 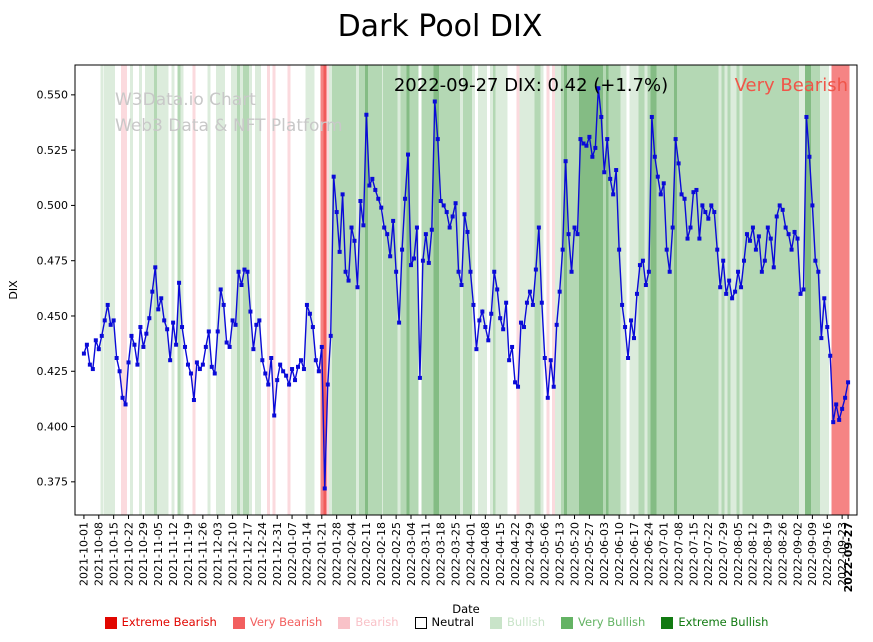 I want to click on x-tick-label: 2021-12-10, so click(x=232, y=554).